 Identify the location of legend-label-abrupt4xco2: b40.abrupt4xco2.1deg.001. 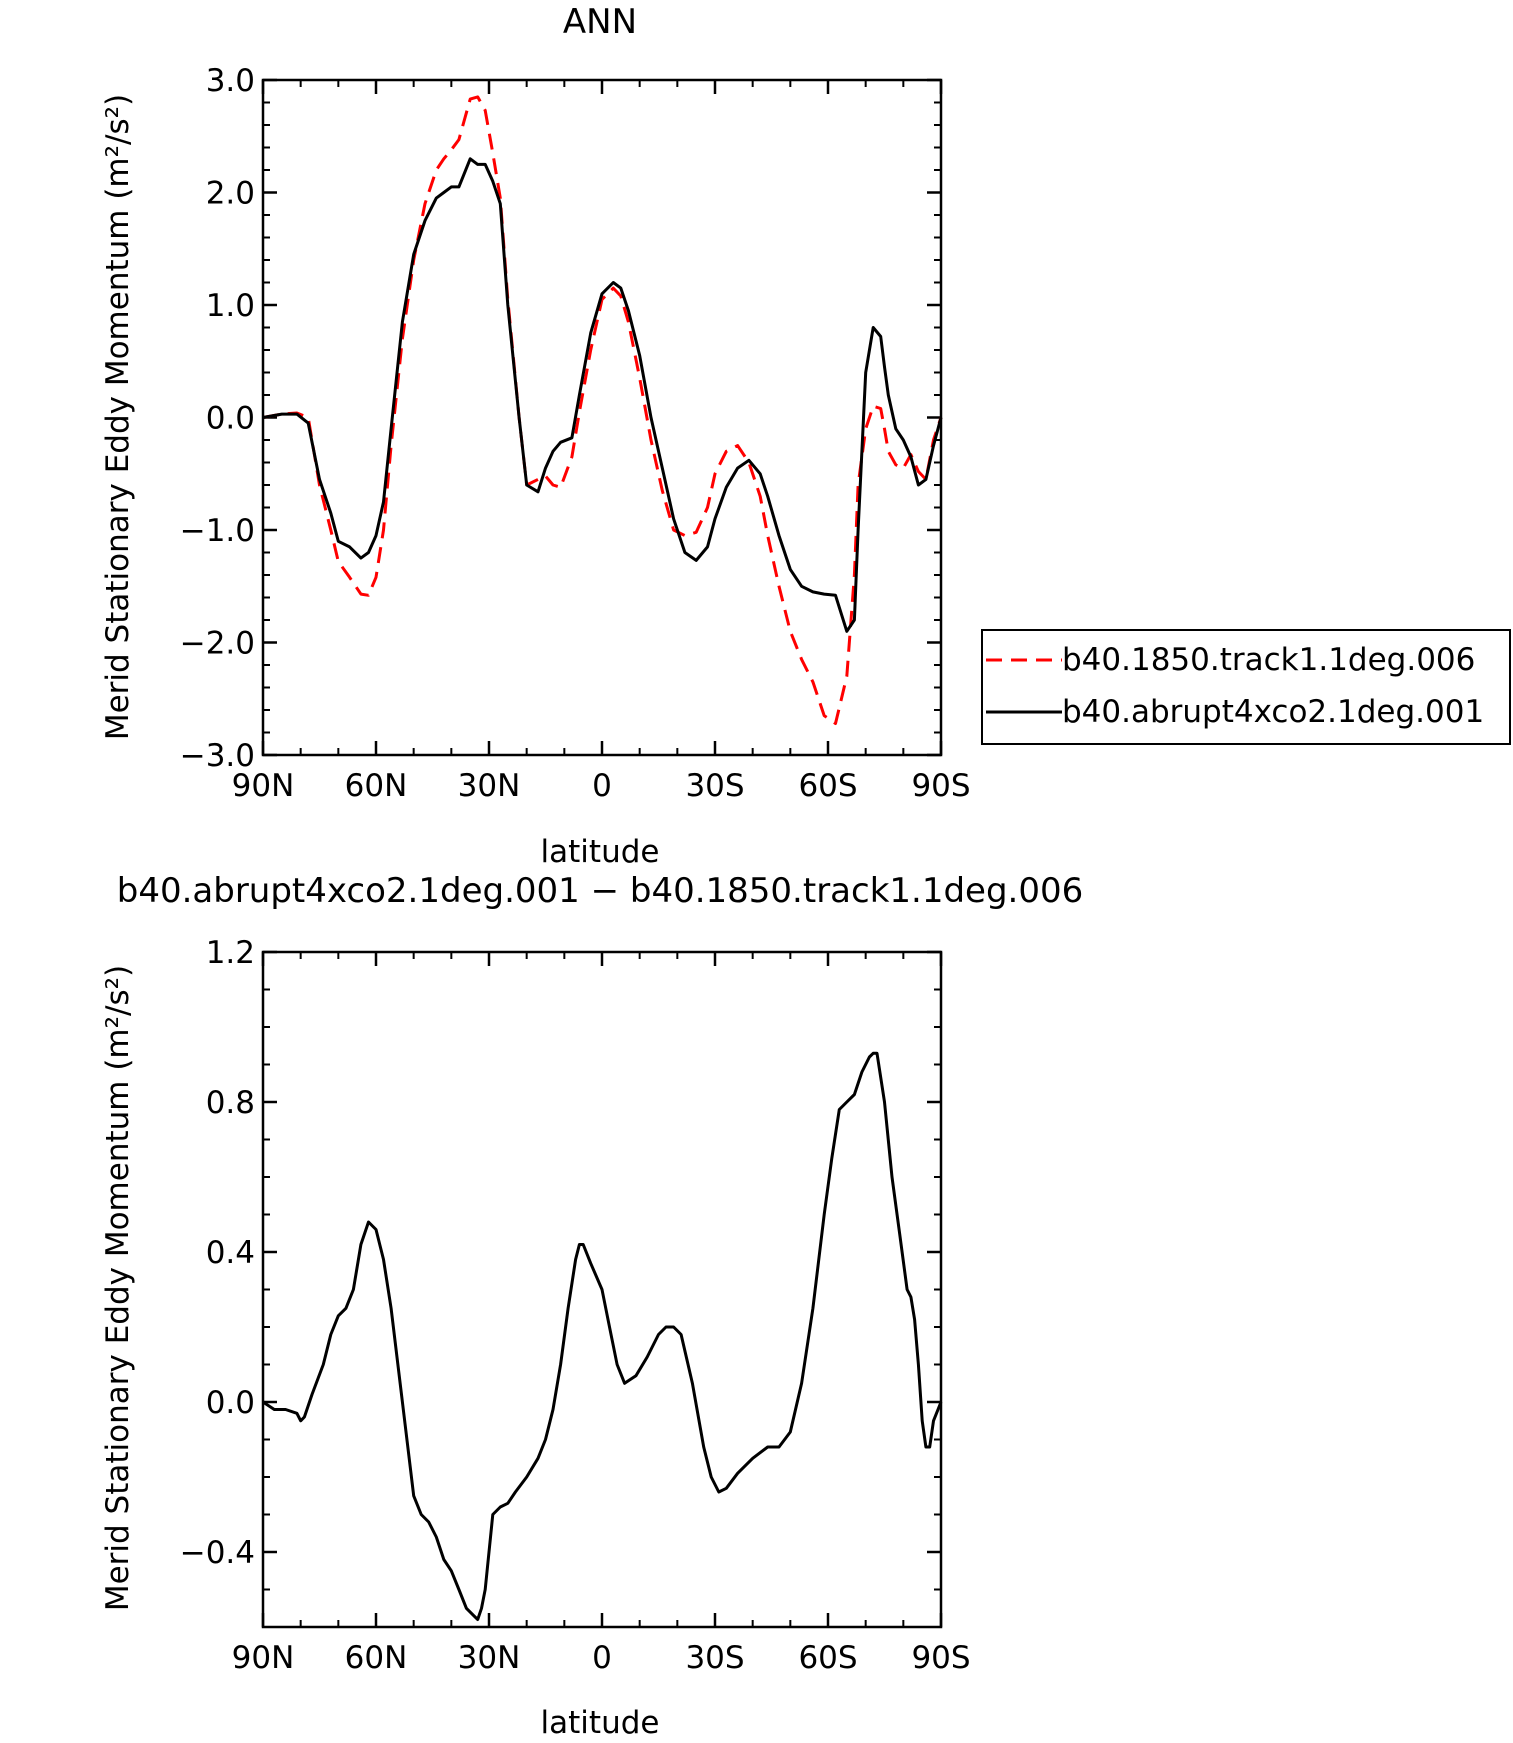
(1273, 712).